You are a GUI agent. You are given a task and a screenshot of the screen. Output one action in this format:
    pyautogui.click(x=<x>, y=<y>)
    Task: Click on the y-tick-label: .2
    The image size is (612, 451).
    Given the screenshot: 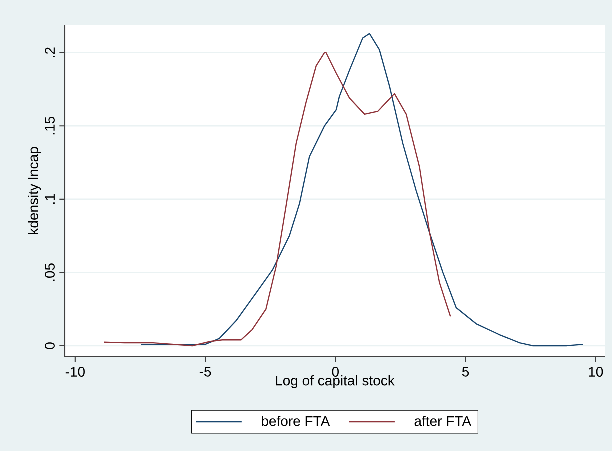 What is the action you would take?
    pyautogui.click(x=50, y=53)
    